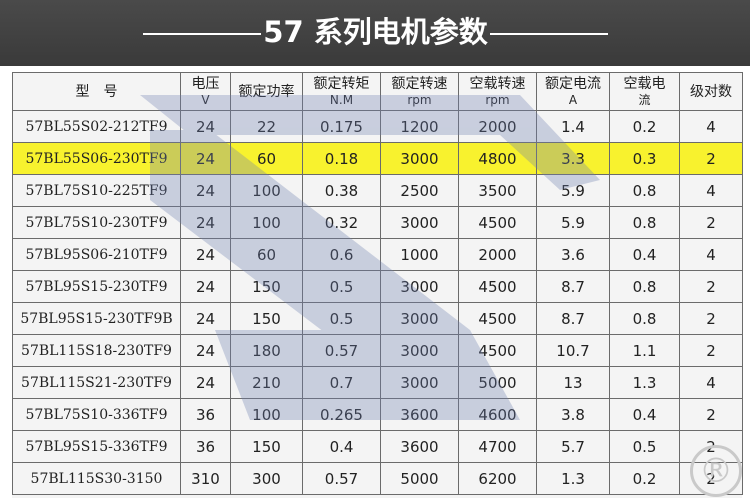 The height and width of the screenshot is (500, 750). Describe the element at coordinates (377, 318) in the screenshot. I see `table-row: 57BL95S15-230TF9B 24 150 0.5 3000 4500 8.7 0.8 2` at that location.